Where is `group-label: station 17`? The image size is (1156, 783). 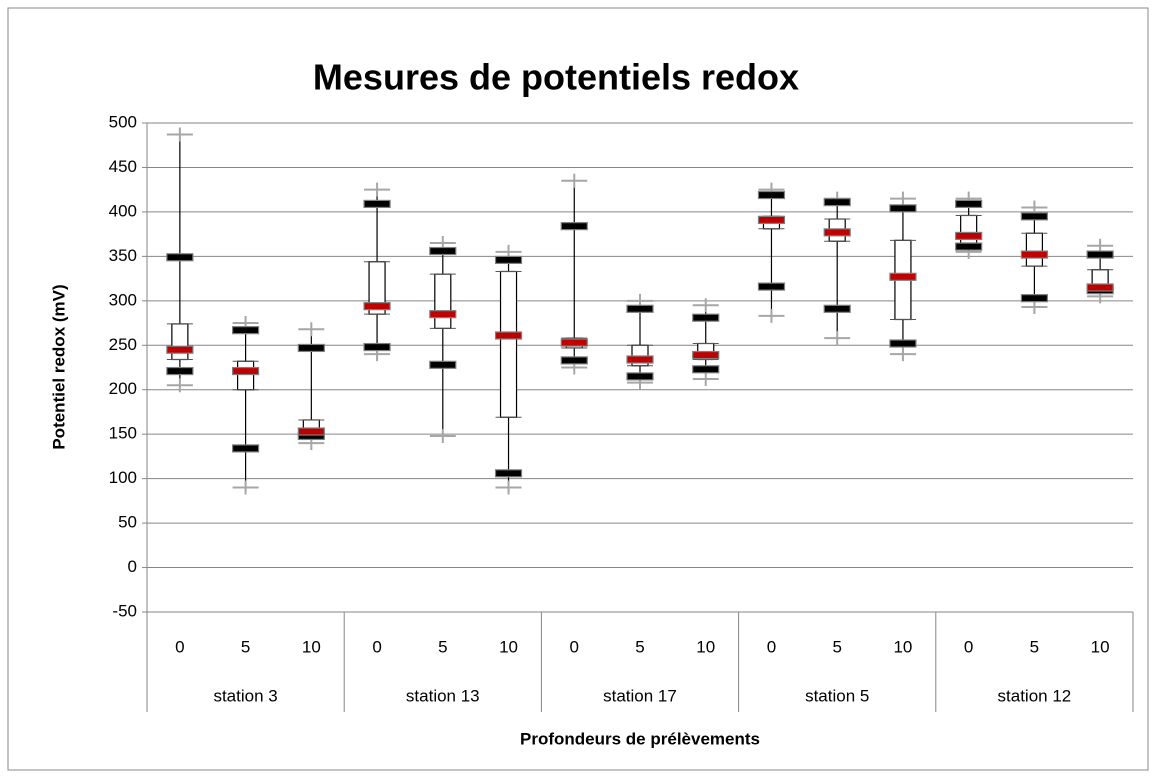
group-label: station 17 is located at coordinates (640, 695).